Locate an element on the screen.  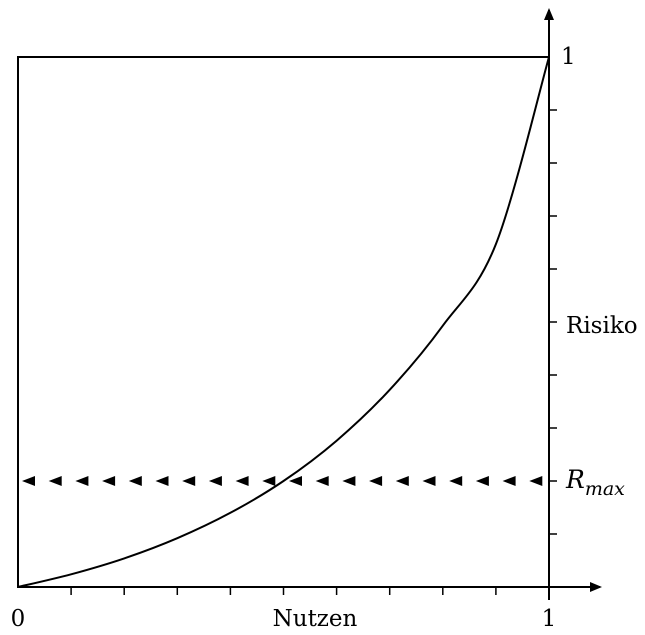
r-max-threshold-arrows is located at coordinates (282, 481).